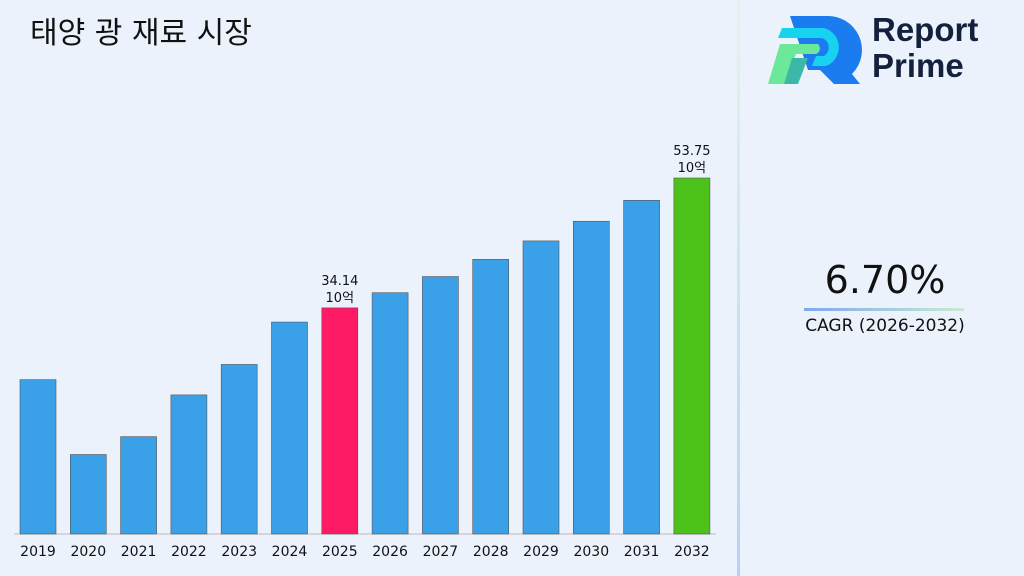 The width and height of the screenshot is (1024, 576). What do you see at coordinates (738, 288) in the screenshot?
I see `divider` at bounding box center [738, 288].